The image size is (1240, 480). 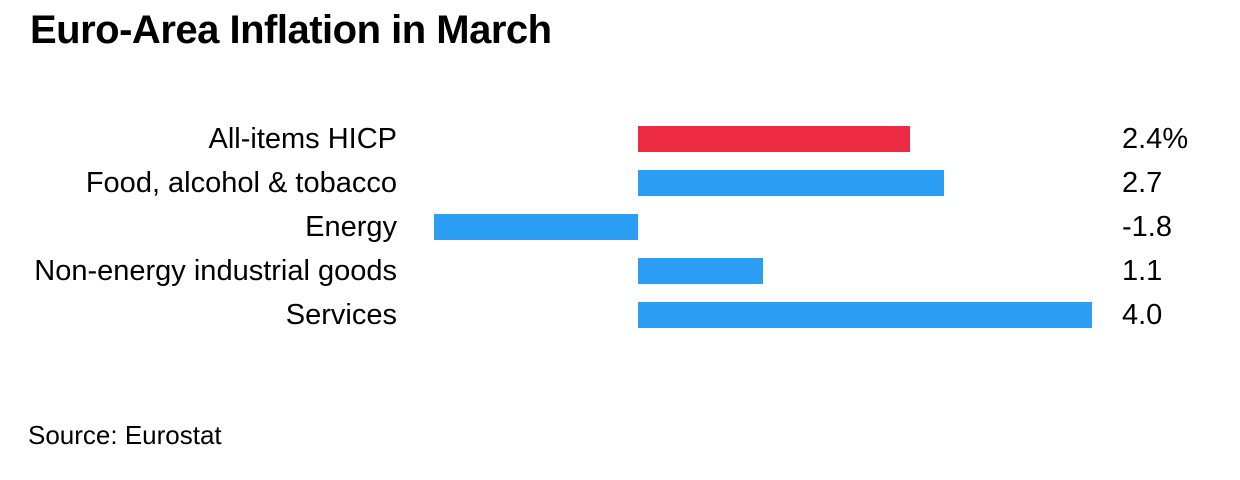 What do you see at coordinates (1142, 271) in the screenshot?
I see `value-label: 1.1` at bounding box center [1142, 271].